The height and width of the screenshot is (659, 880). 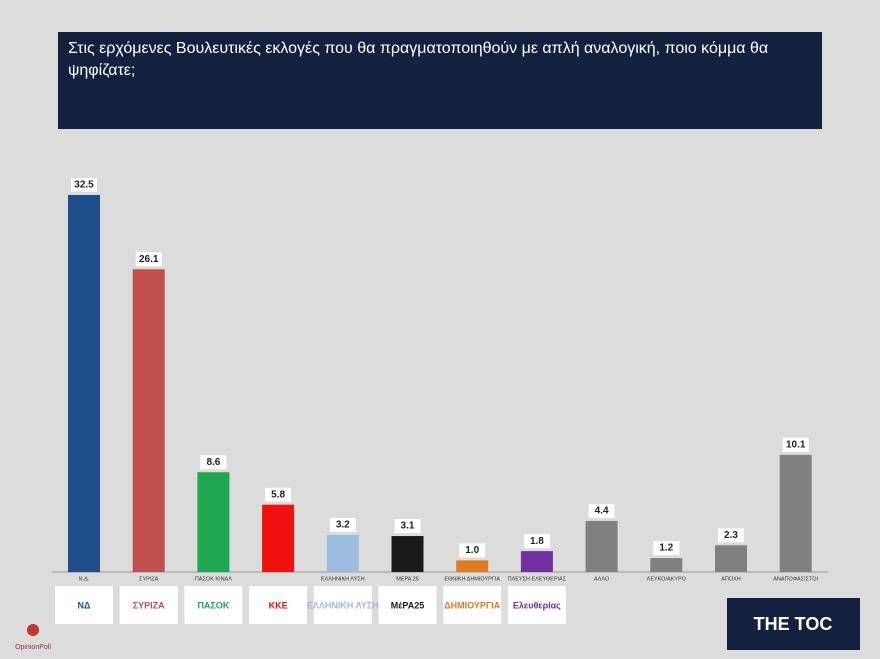 I want to click on brand: THE TOC, so click(x=793, y=624).